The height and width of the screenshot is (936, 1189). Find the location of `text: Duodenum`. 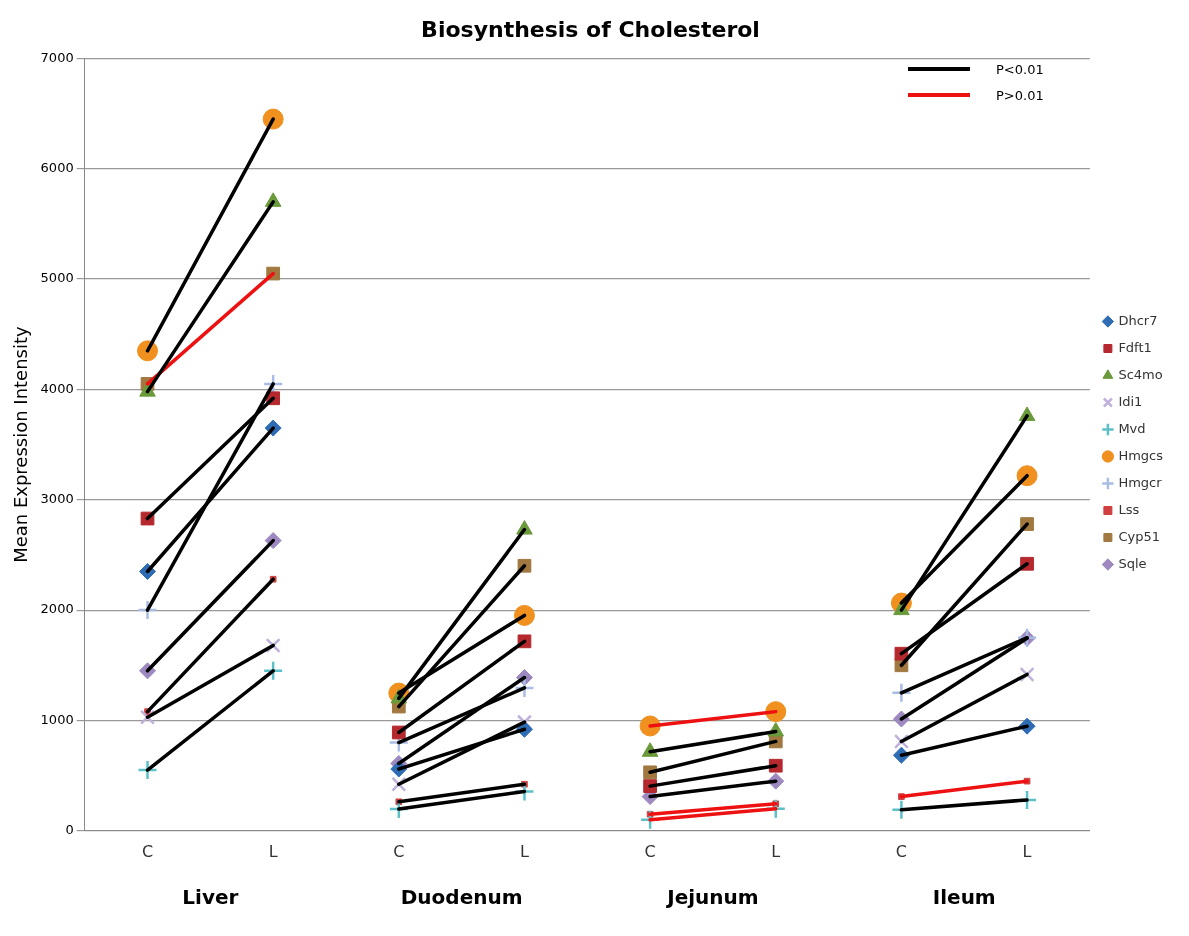

text: Duodenum is located at coordinates (461, 897).